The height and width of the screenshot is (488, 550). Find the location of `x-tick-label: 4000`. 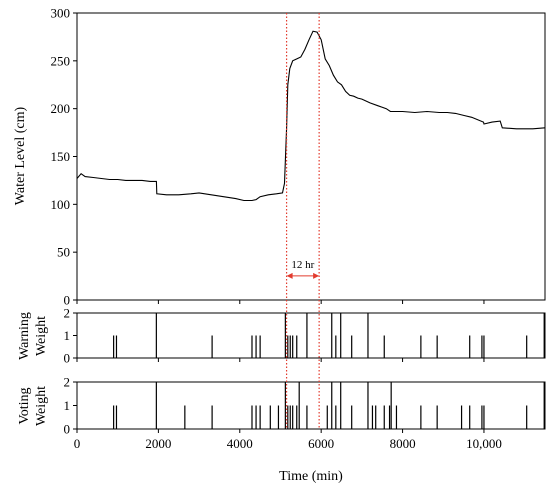

x-tick-label: 4000 is located at coordinates (240, 443).